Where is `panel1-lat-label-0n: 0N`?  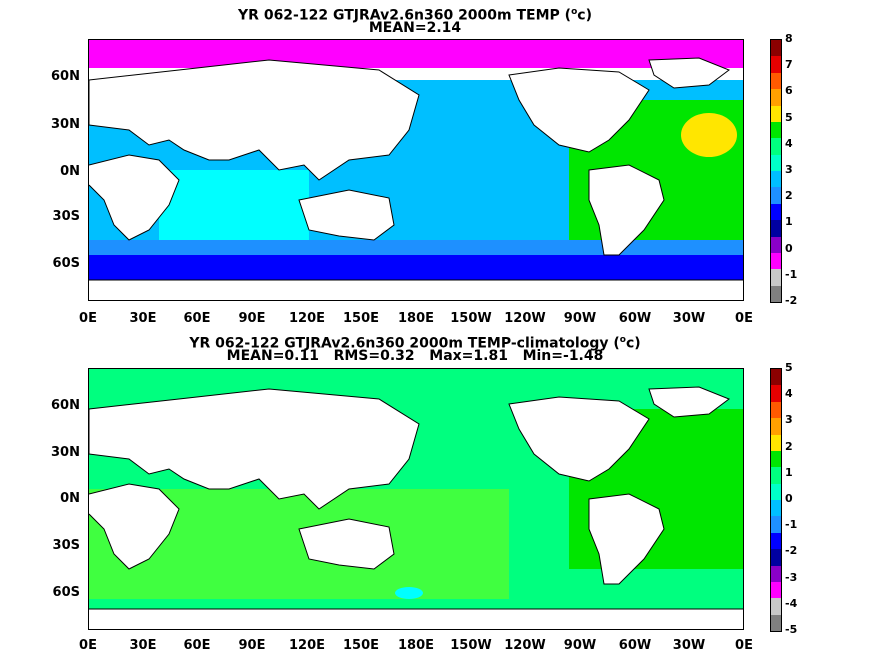 panel1-lat-label-0n: 0N is located at coordinates (70, 171).